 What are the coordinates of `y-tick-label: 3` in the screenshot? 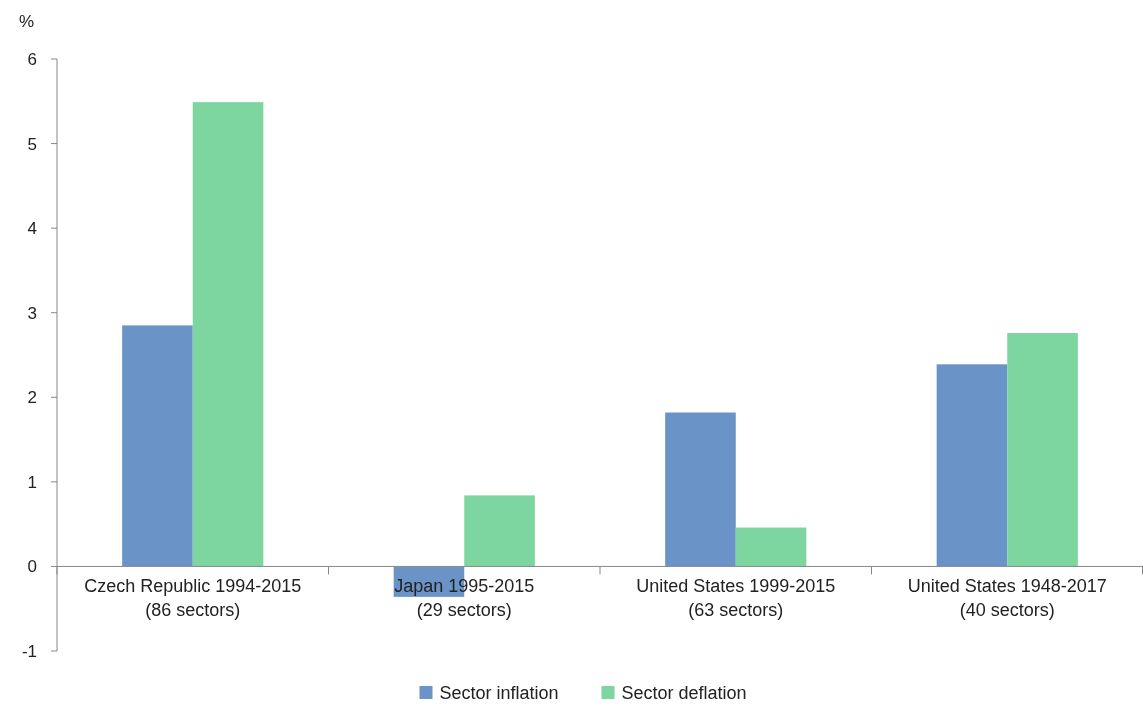 It's located at (32, 313).